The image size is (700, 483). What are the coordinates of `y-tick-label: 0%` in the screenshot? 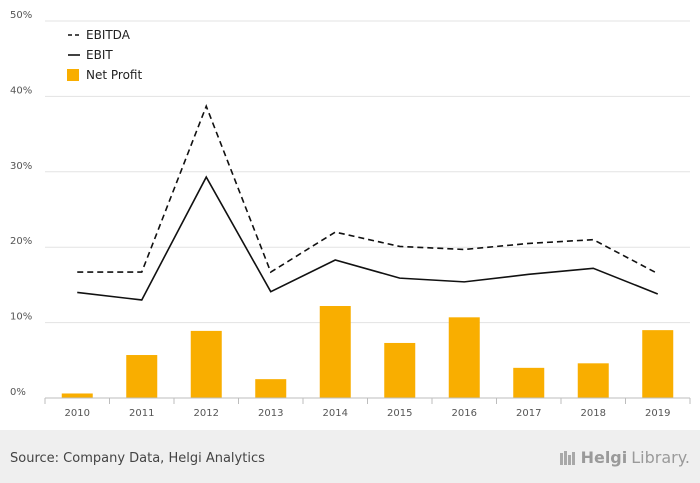 It's located at (18, 392).